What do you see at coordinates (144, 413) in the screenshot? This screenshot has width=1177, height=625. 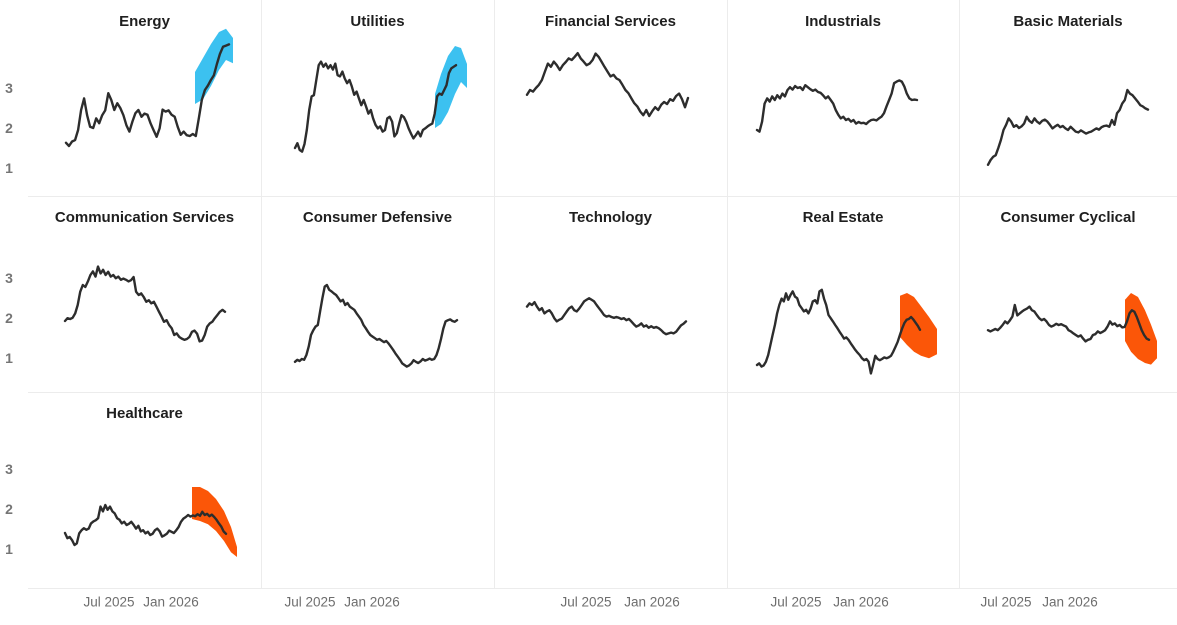 I see `facet-title: Healthcare` at bounding box center [144, 413].